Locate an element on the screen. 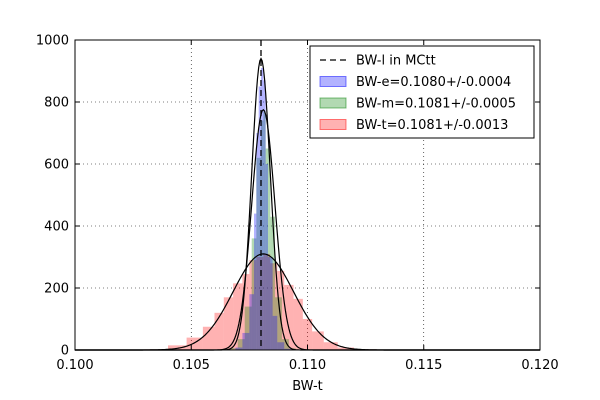 This screenshot has width=600, height=400. legend-label: BW-e=0.1080+/-0.0004 is located at coordinates (433, 82).